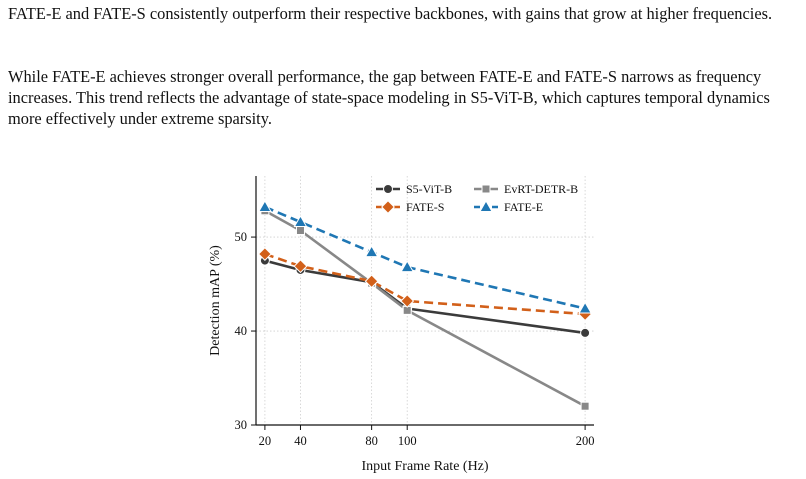 The height and width of the screenshot is (479, 806). What do you see at coordinates (585, 441) in the screenshot?
I see `x-tick-label: 200` at bounding box center [585, 441].